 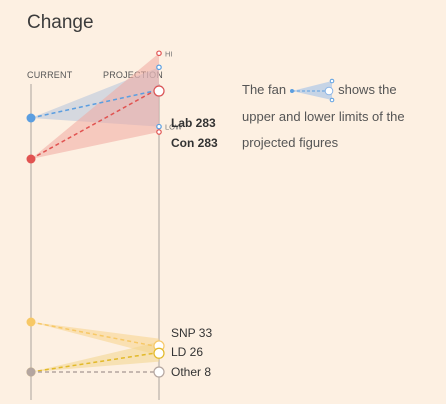 I want to click on lab-current-point, so click(x=31, y=118).